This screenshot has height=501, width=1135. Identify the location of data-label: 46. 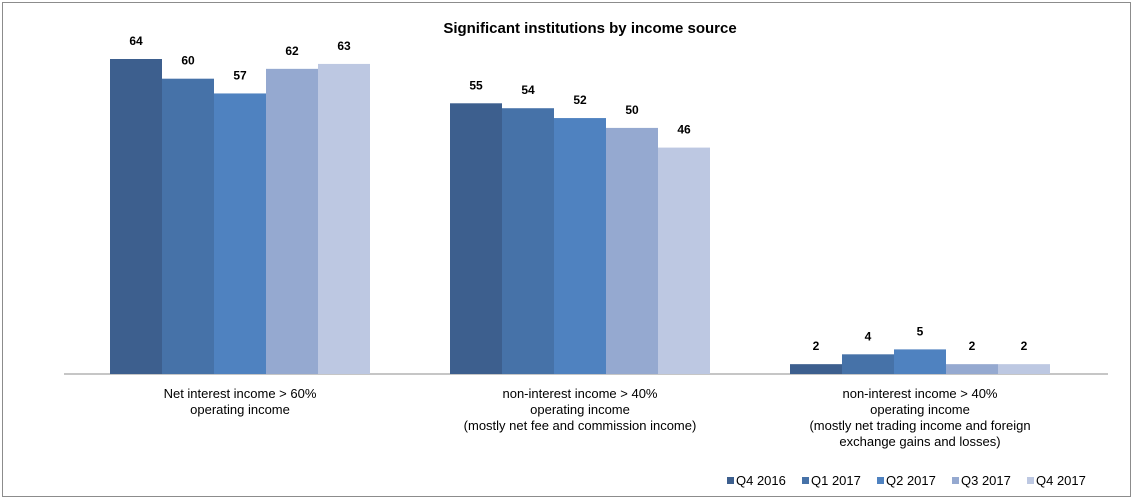
(684, 130).